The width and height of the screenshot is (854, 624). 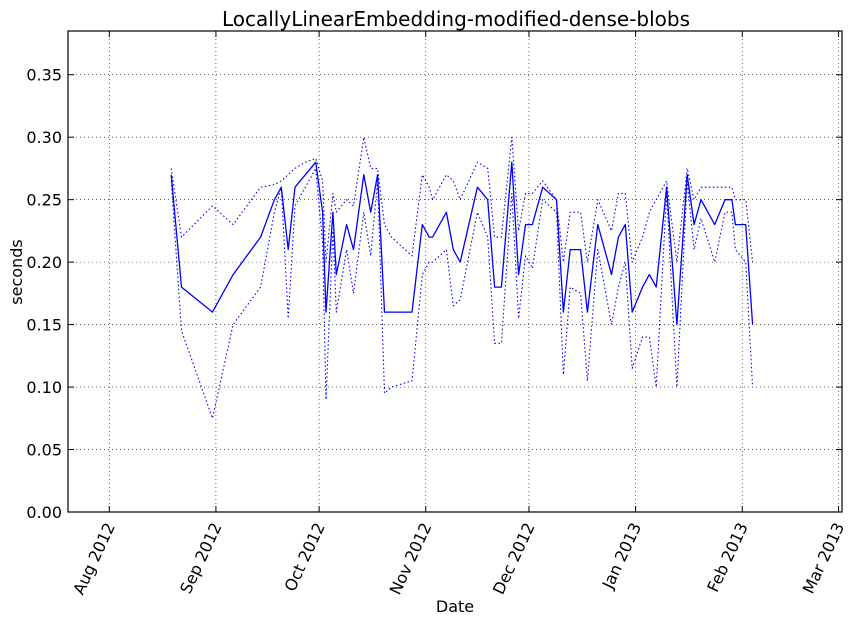 I want to click on x-tick-label: Feb 2013, so click(x=727, y=557).